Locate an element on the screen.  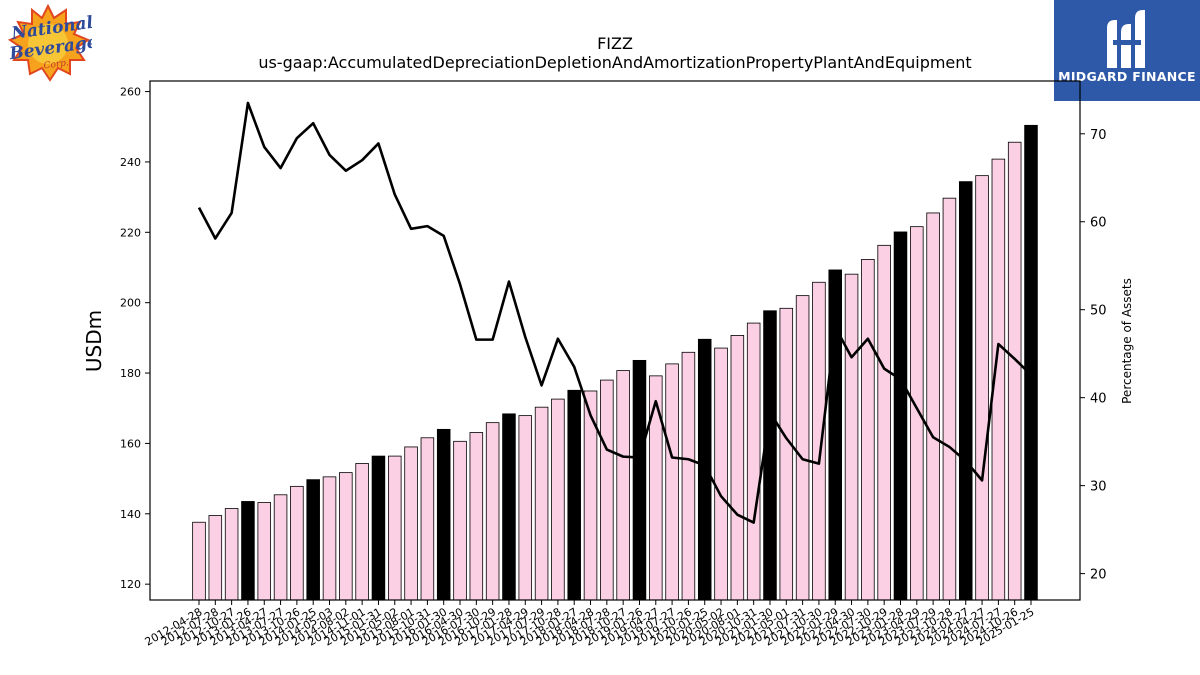
y2-tick-label: 60 is located at coordinates (1098, 223).